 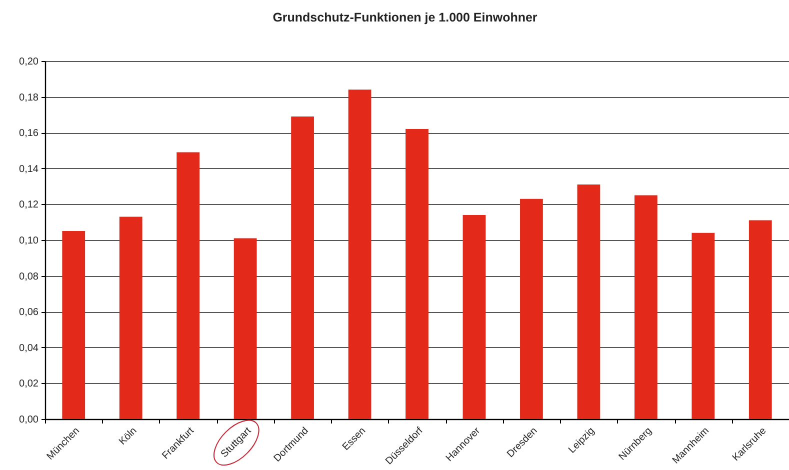 I want to click on y-tick-label: 0,18, so click(x=29, y=98).